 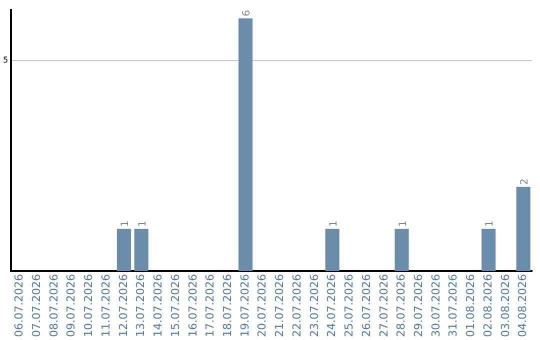 What do you see at coordinates (297, 306) in the screenshot?
I see `x-tick-label: 22.07.2026` at bounding box center [297, 306].